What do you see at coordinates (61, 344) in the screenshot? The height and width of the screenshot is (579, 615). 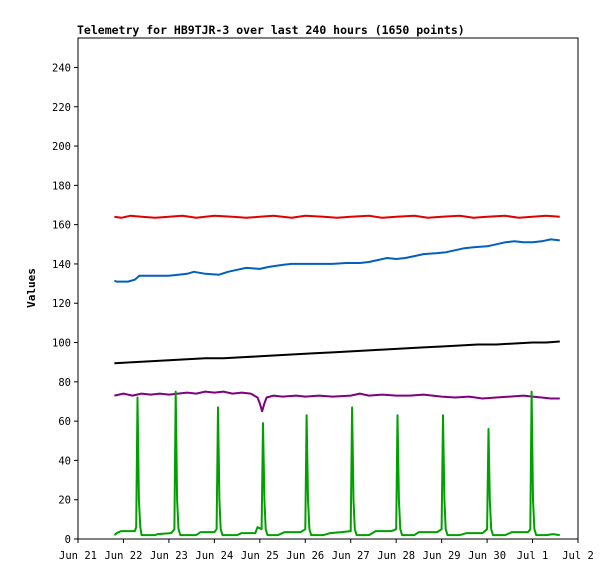 I see `y-tick-label: 100` at bounding box center [61, 344].